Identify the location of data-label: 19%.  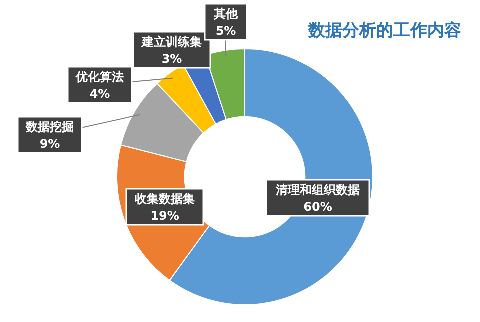
(165, 216).